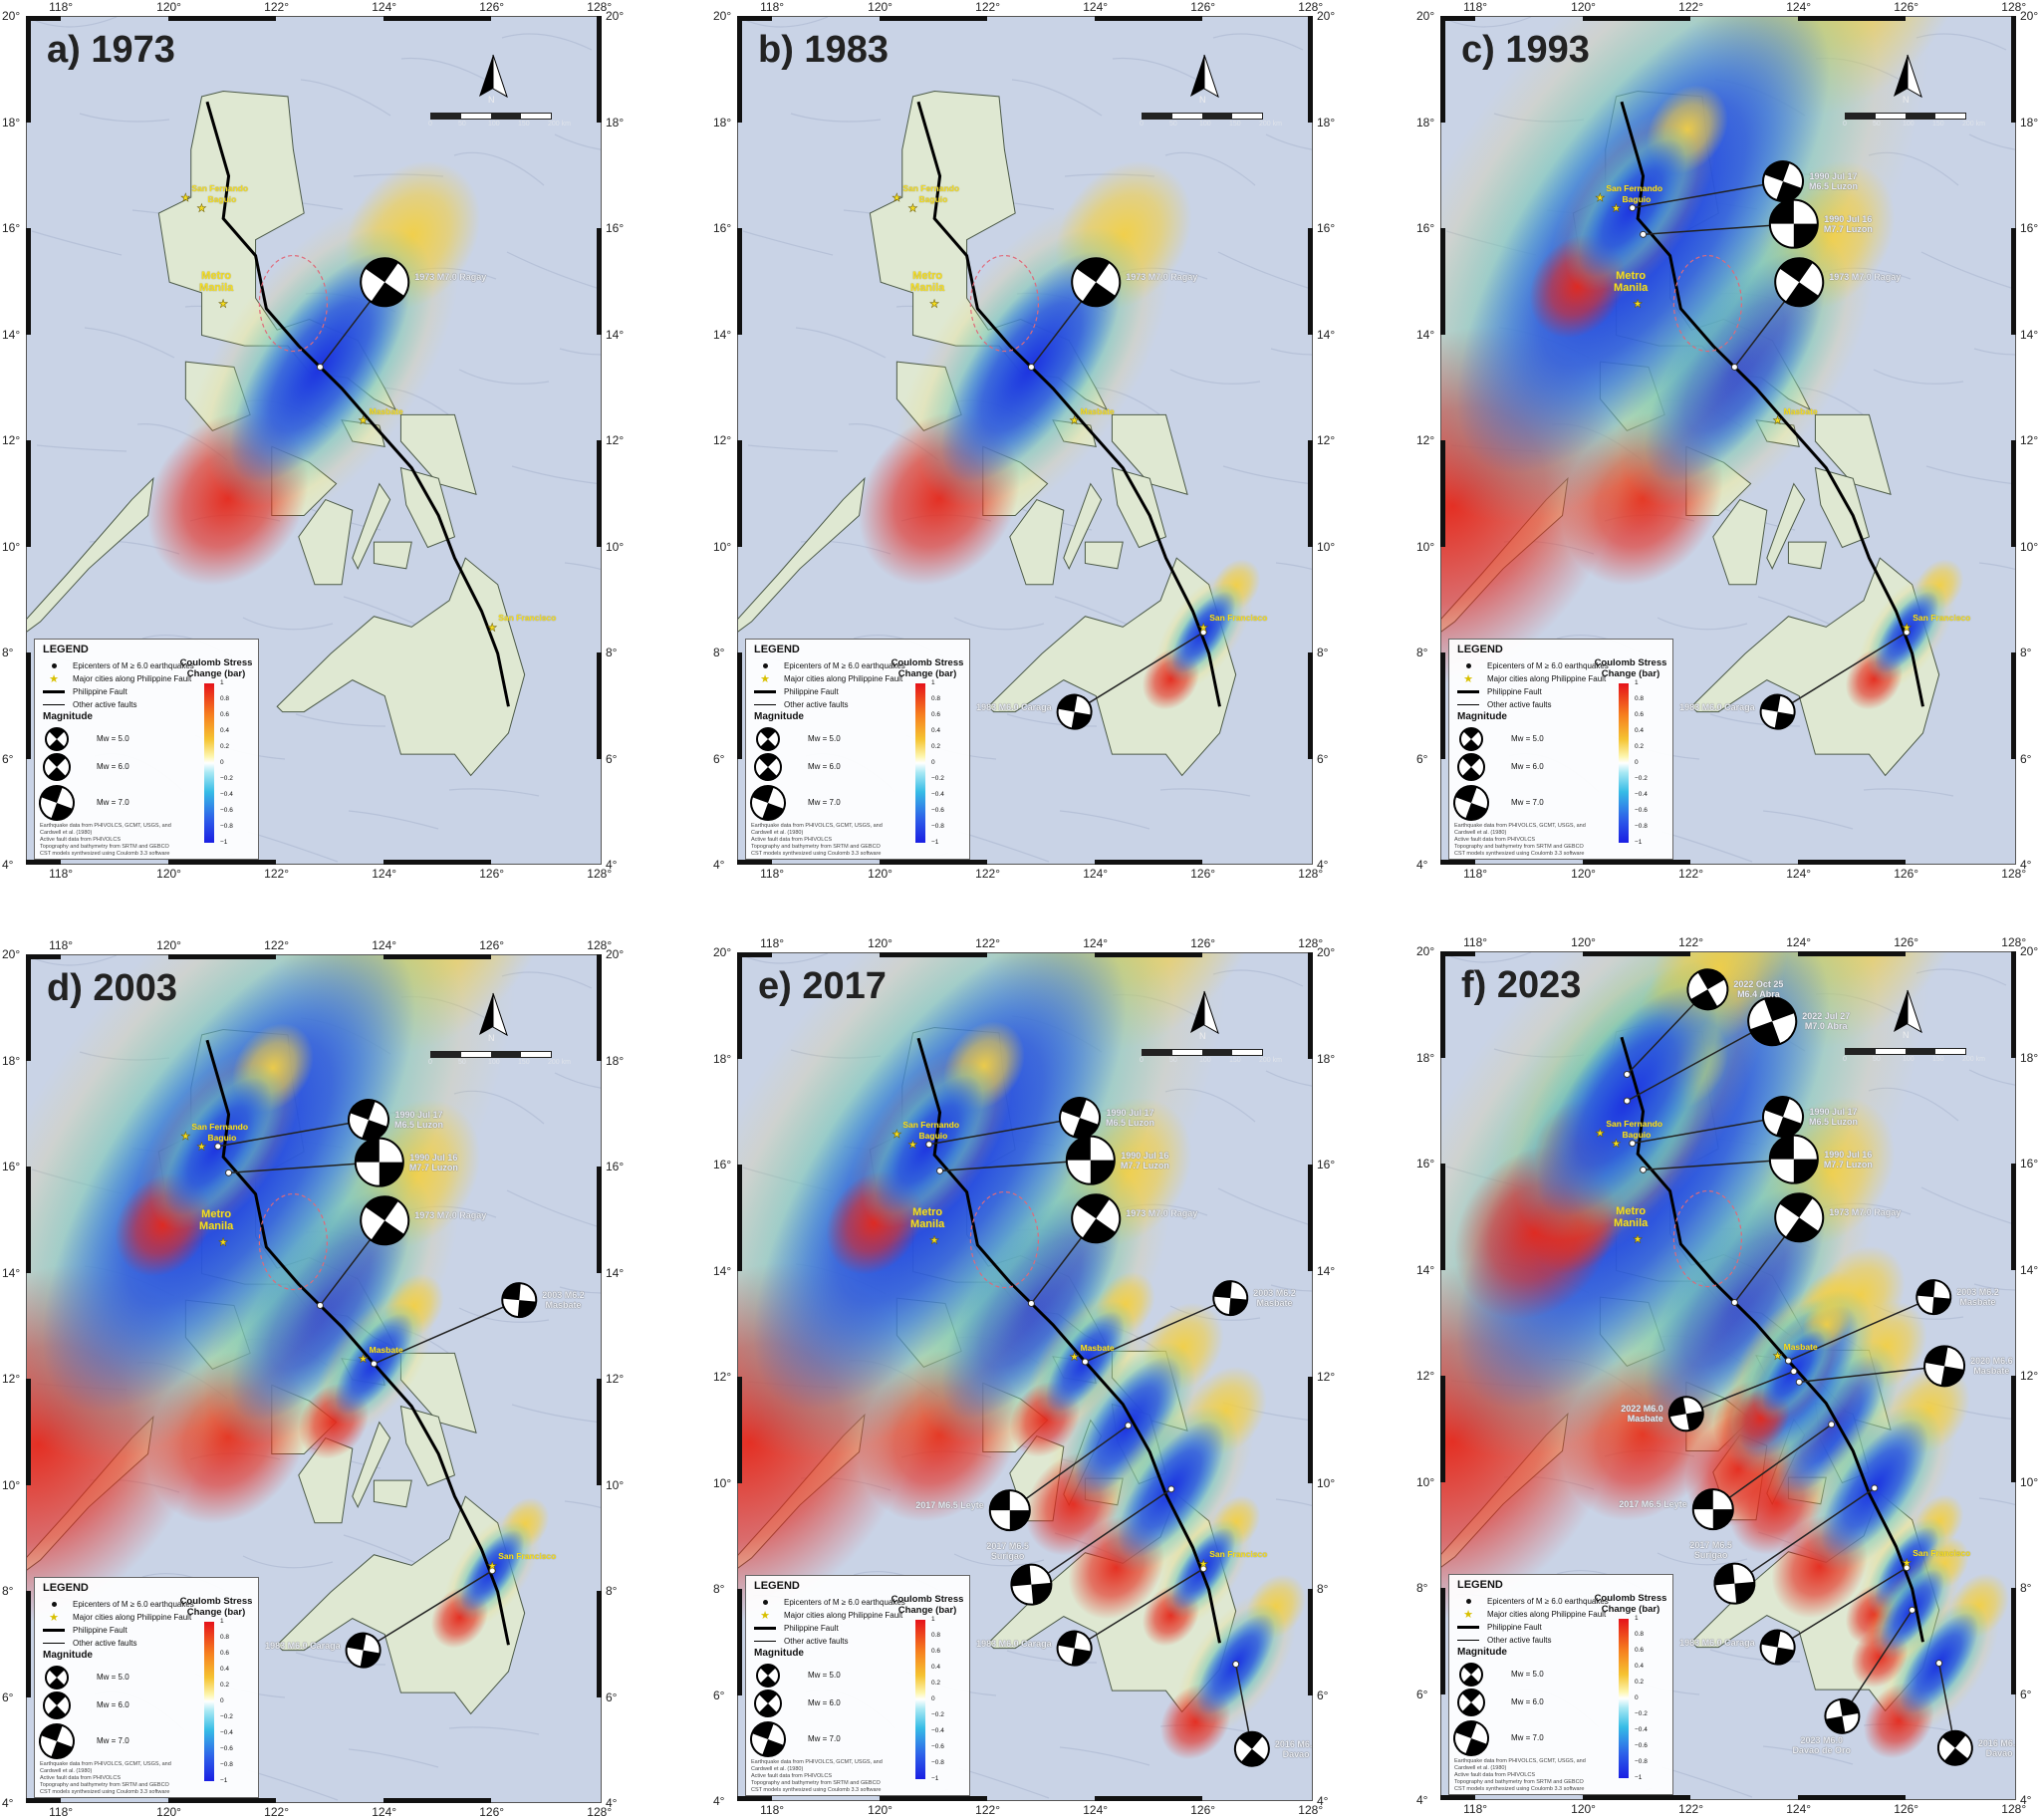  Describe the element at coordinates (493, 83) in the screenshot. I see `north-arrow: N` at that location.